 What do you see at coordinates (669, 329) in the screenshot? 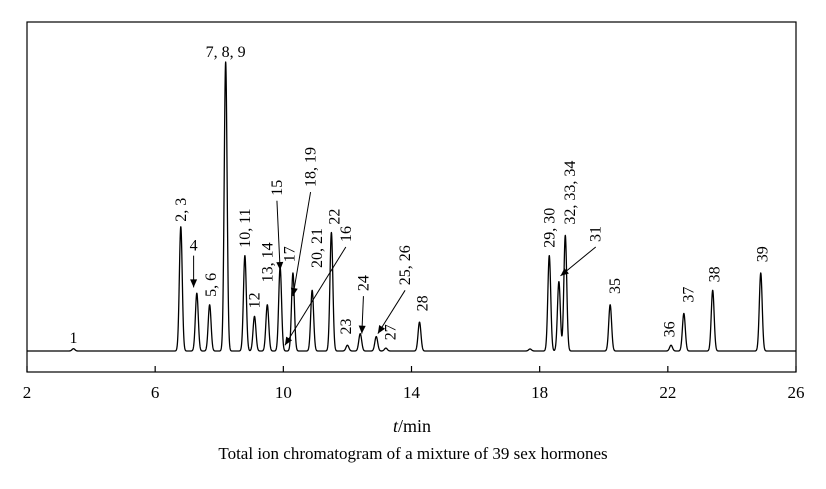
I see `peak-label: 36` at bounding box center [669, 329].